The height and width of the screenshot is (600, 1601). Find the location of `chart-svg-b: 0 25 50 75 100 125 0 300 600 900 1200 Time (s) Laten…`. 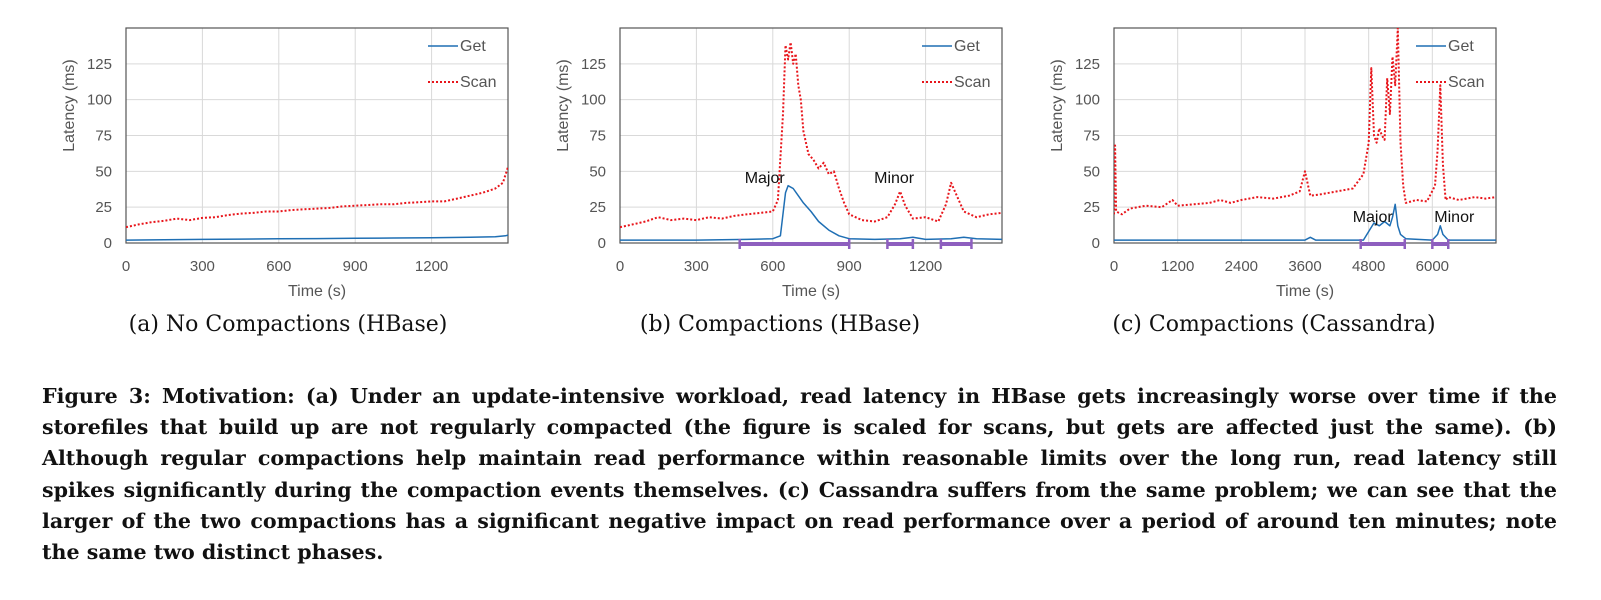

chart-svg-b: 0 25 50 75 100 125 0 300 600 900 1200 Time (s) Laten… is located at coordinates (779, 163).